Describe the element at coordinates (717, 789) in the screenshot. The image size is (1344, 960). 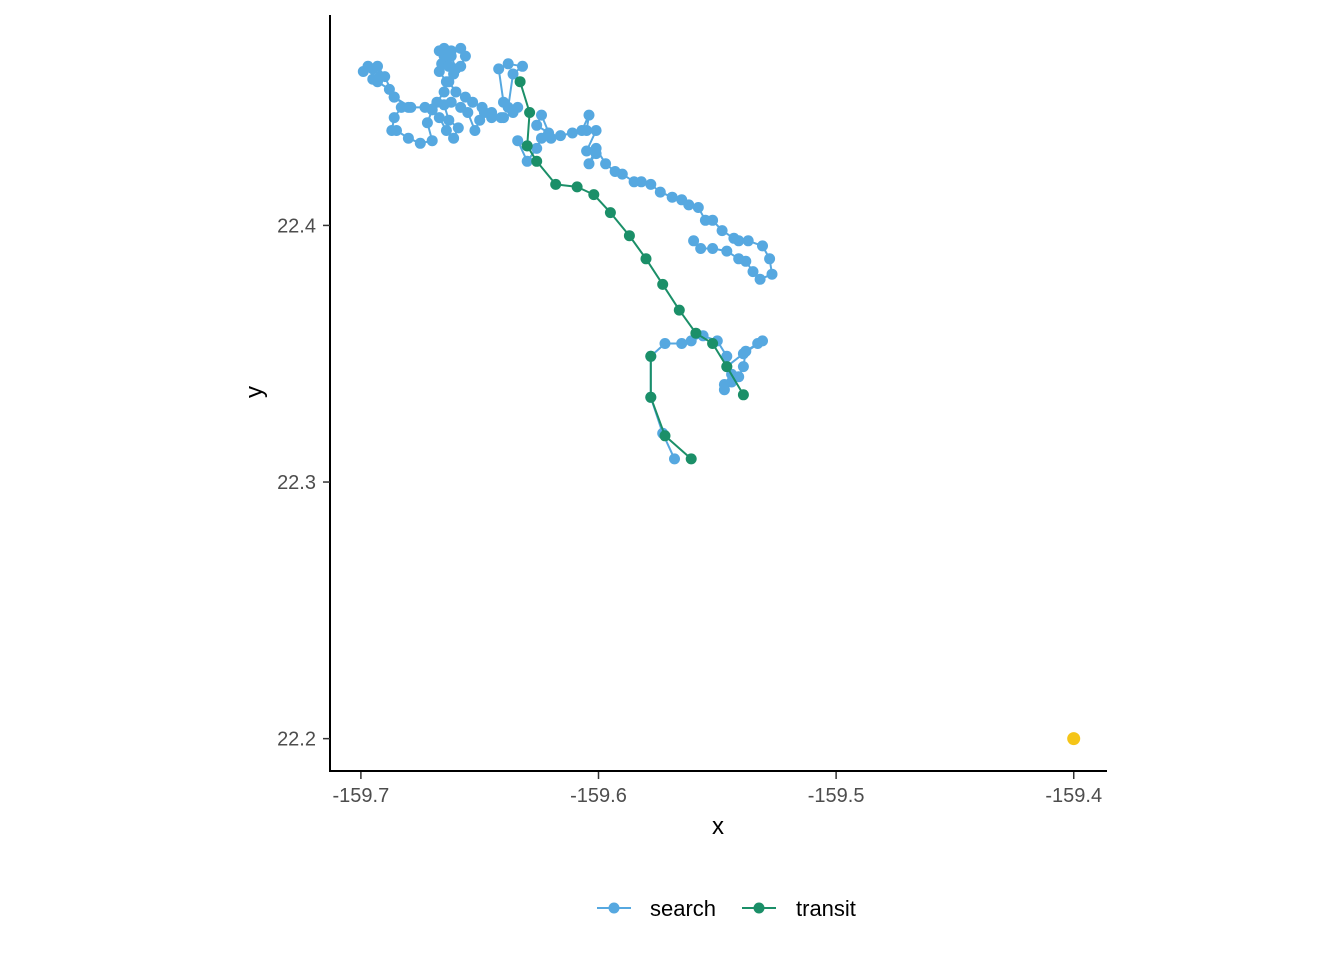
I see `x-ticks: -159.7 -159.6 -159.5 -159.4` at that location.